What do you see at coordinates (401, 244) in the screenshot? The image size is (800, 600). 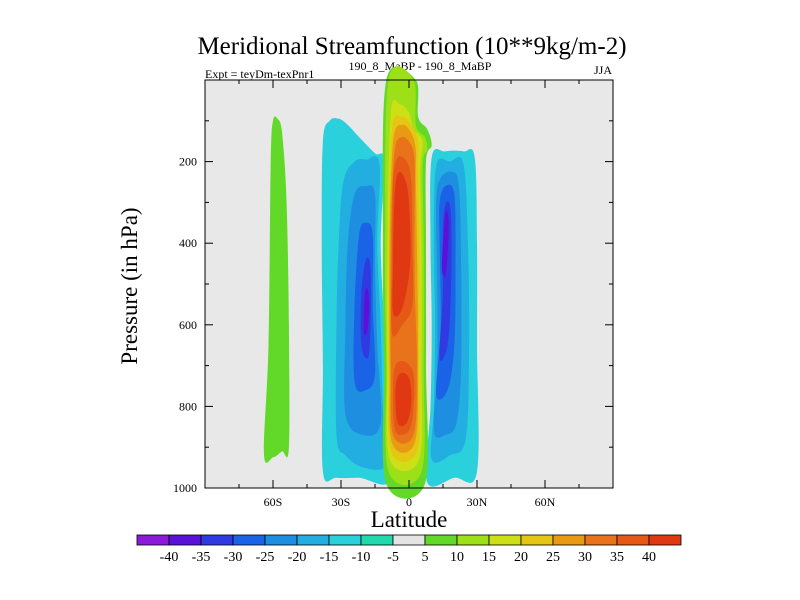 I see `contour-eq-cell-40-upper` at bounding box center [401, 244].